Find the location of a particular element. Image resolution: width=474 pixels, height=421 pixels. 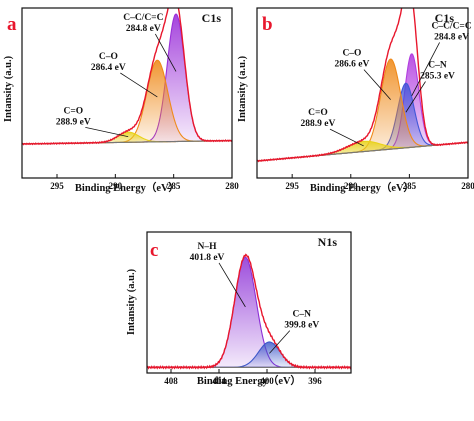

panel-letter: b is located at coordinates (267, 24).